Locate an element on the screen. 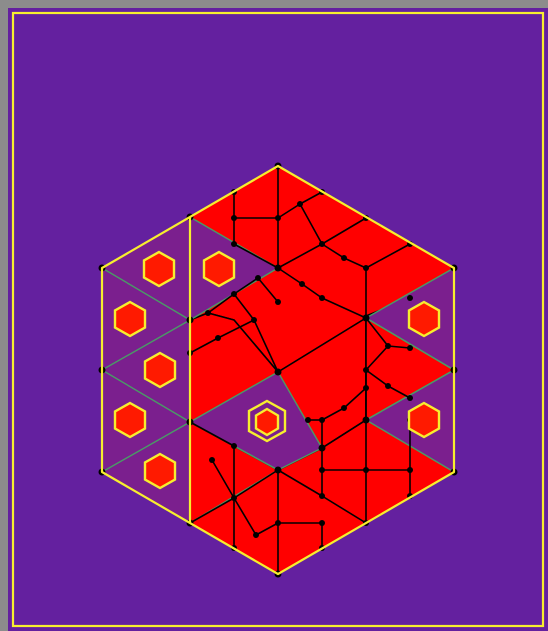 The width and height of the screenshot is (548, 631). center-double-hex-token is located at coordinates (267, 421).